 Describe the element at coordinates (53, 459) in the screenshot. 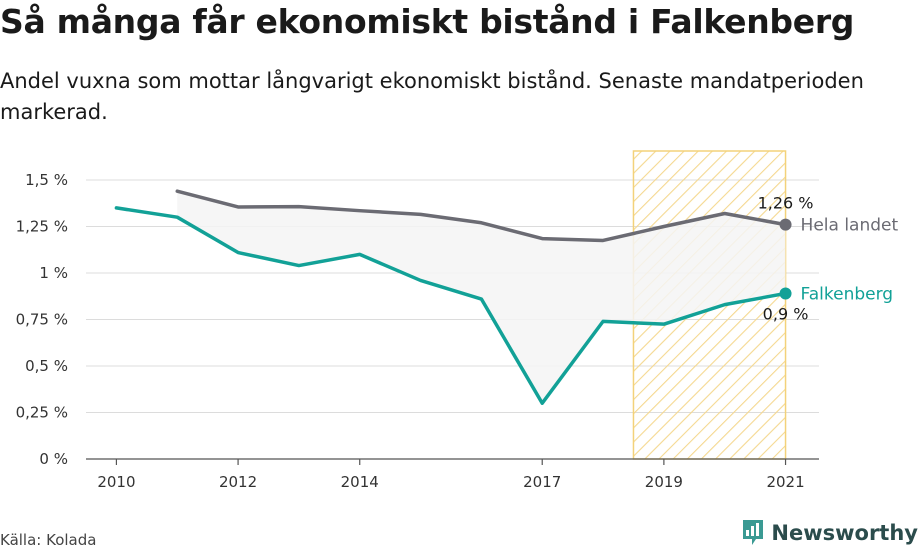

I see `y-tick-label: 0 %` at that location.